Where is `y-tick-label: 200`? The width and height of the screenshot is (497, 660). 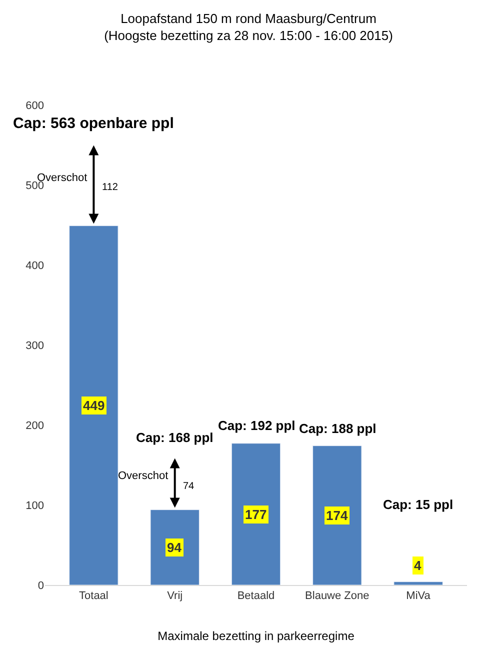
y-tick-label: 200 is located at coordinates (35, 426).